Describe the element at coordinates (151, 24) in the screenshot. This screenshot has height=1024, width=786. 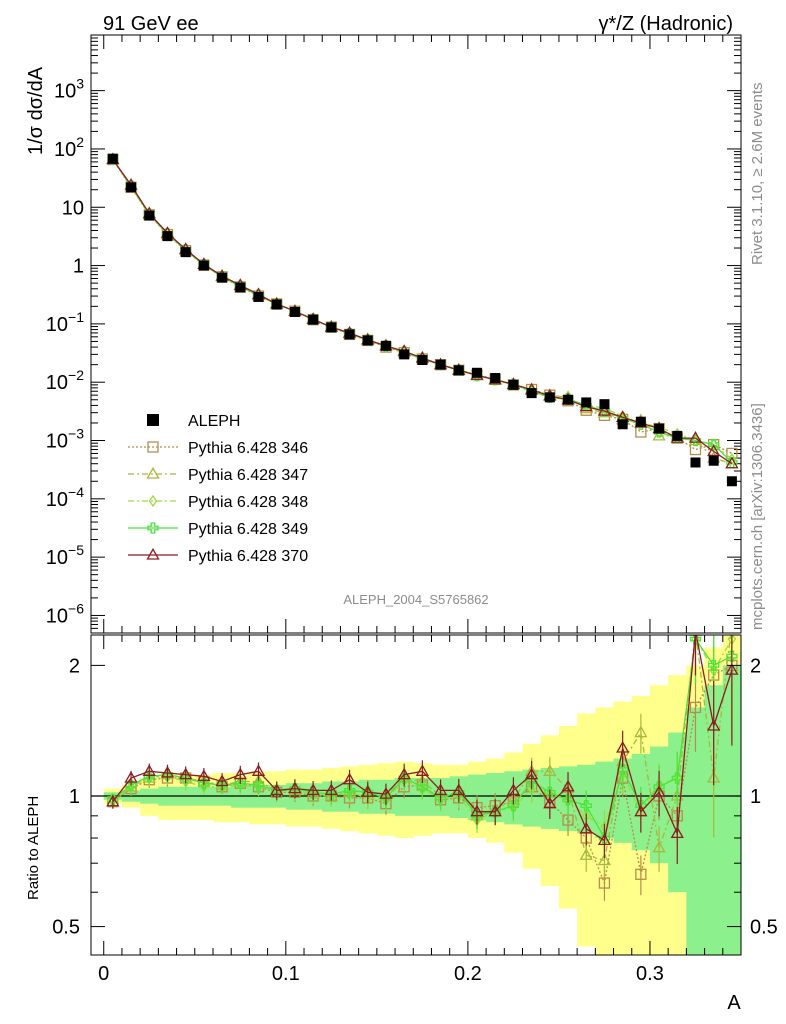
I see `header-left-title: 91 GeV ee` at that location.